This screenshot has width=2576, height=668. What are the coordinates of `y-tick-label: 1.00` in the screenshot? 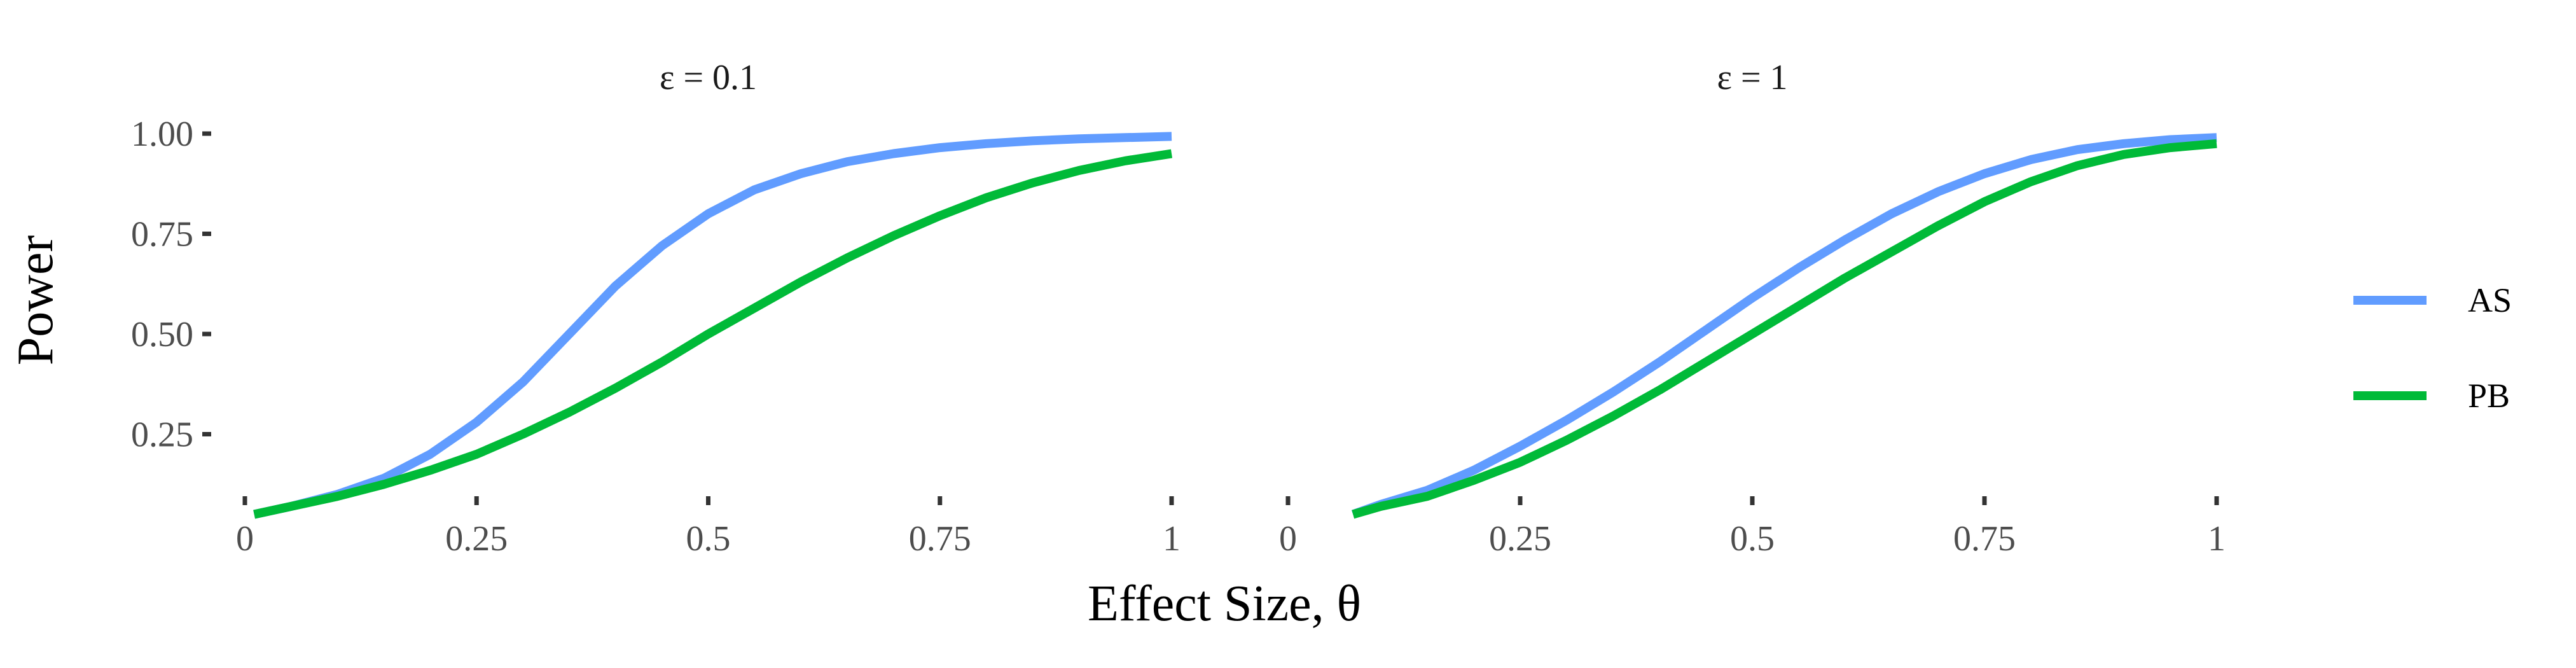 It's located at (162, 134).